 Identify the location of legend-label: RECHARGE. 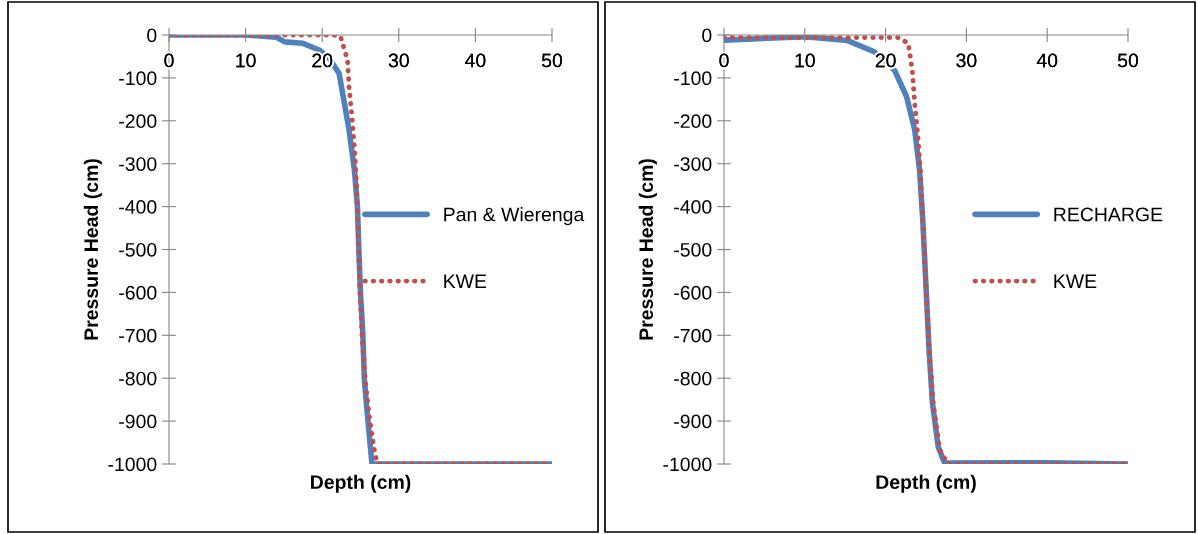
(1108, 214).